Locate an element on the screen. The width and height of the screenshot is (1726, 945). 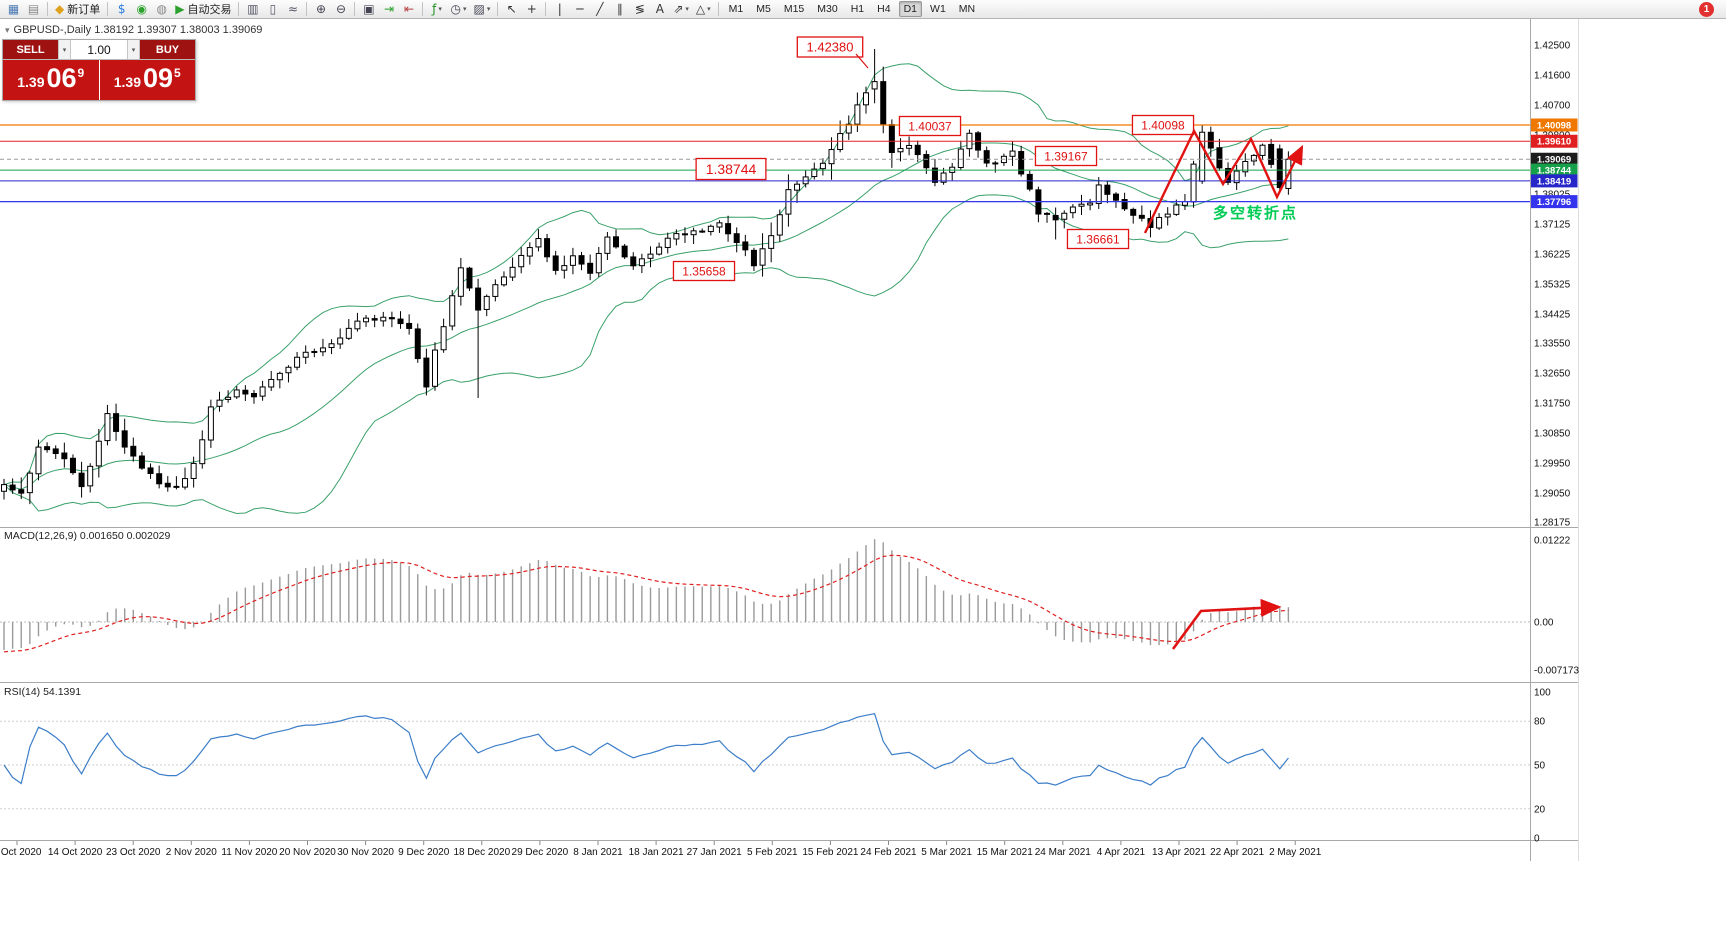
templates-button: ▨ ▾ is located at coordinates (481, 9).